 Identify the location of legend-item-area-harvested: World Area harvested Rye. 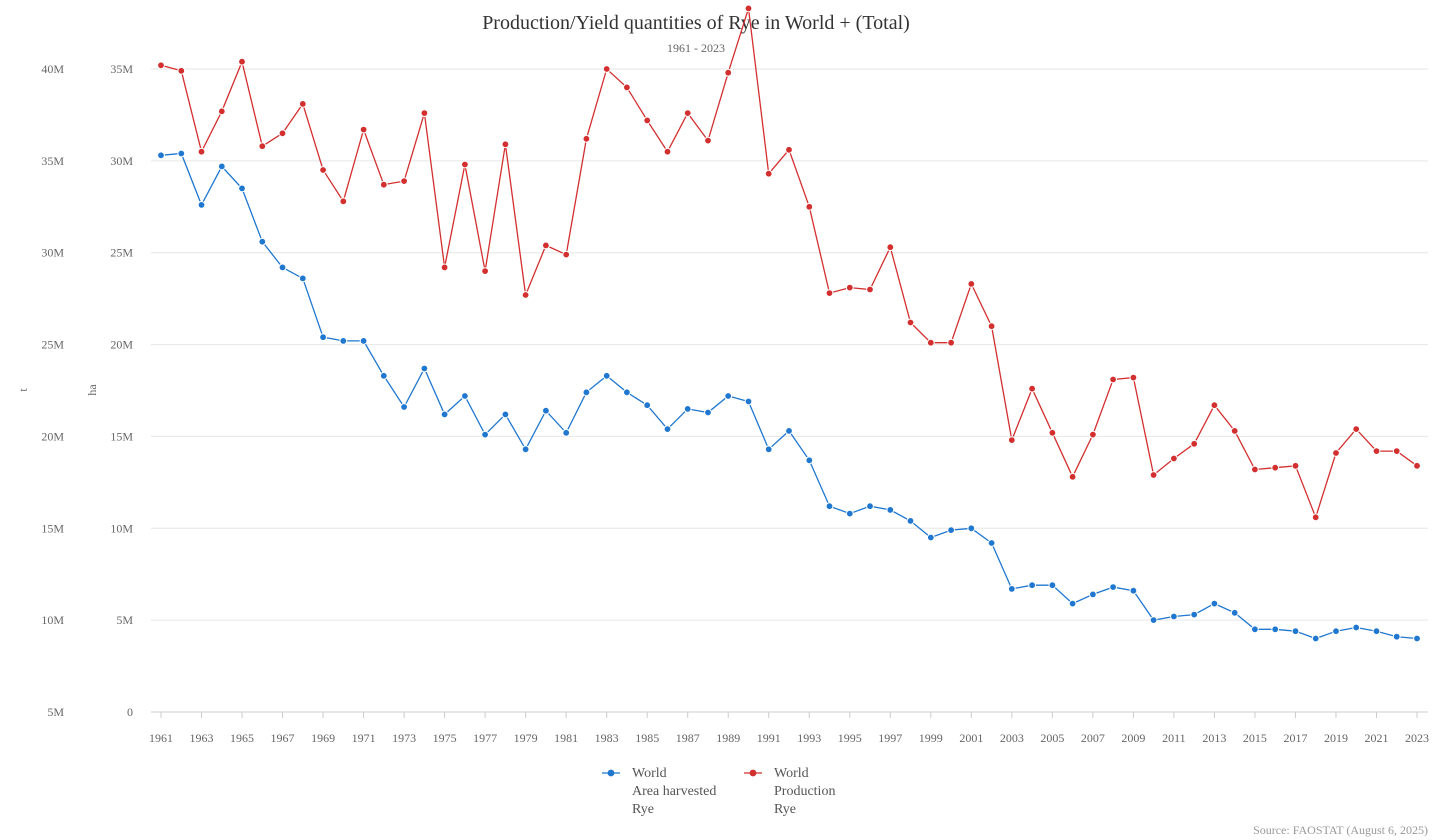
(659, 791).